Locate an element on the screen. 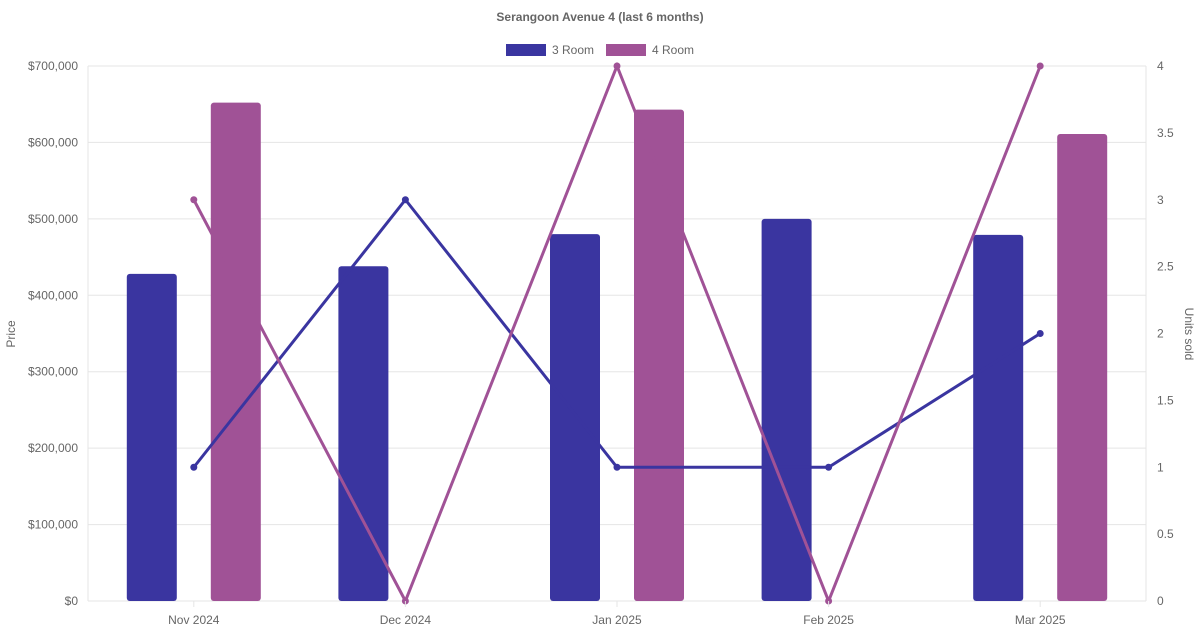 This screenshot has height=630, width=1200. left-tick-label: $400,000 is located at coordinates (53, 295).